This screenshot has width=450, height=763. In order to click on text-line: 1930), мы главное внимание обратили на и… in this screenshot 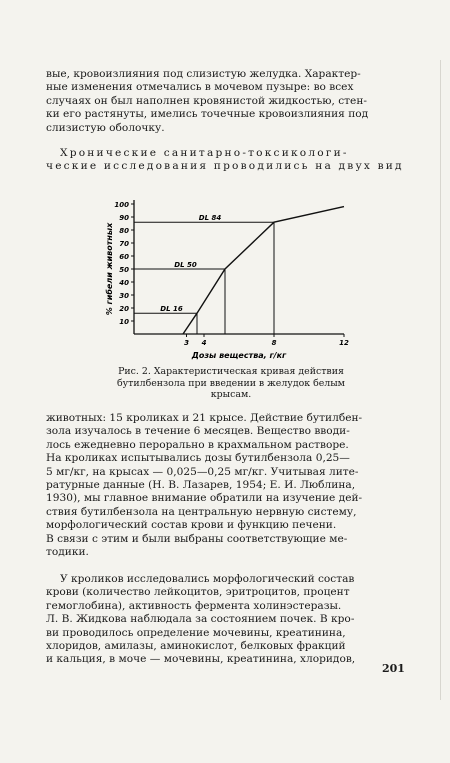, I will do `click(204, 498)`.